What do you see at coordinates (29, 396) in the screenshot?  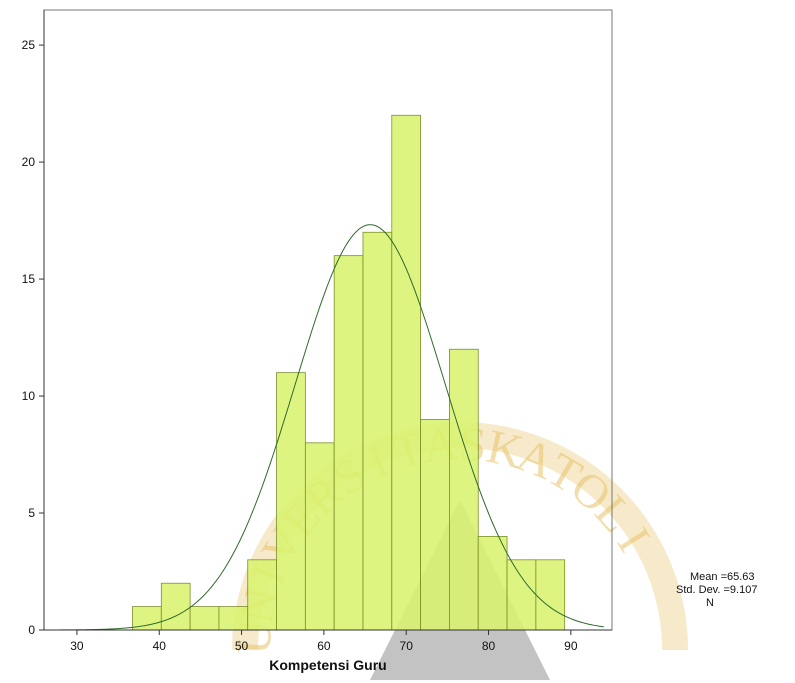 I see `y-tick-label: 10` at bounding box center [29, 396].